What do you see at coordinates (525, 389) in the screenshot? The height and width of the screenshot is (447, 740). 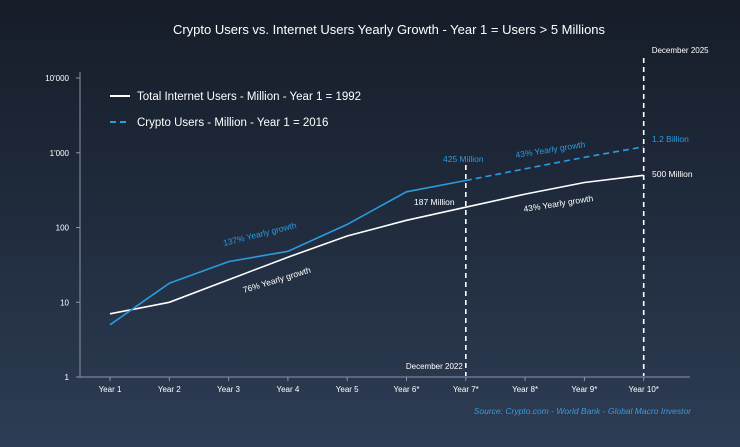 I see `x-tick-label: Year 8*` at bounding box center [525, 389].